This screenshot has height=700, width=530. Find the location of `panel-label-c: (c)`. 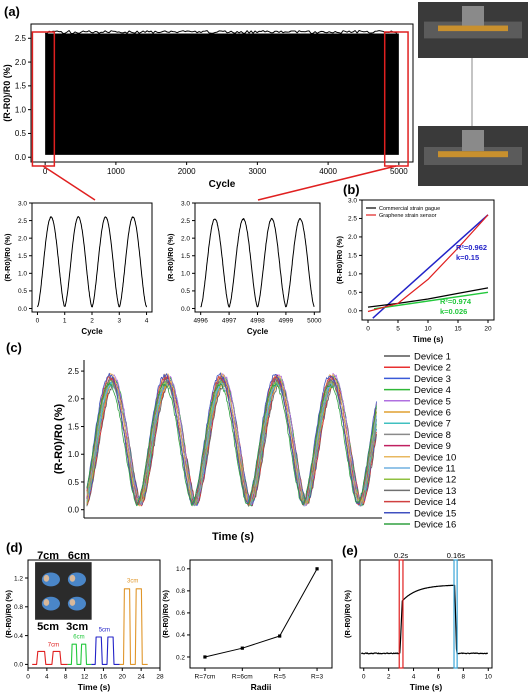

panel-label-c: (c) is located at coordinates (14, 347).